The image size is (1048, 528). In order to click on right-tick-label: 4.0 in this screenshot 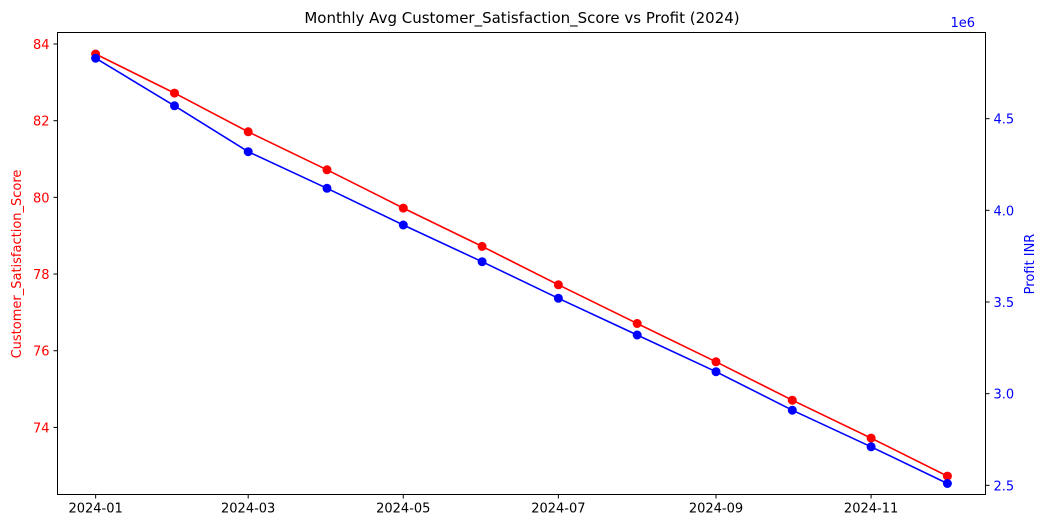, I will do `click(1004, 211)`.